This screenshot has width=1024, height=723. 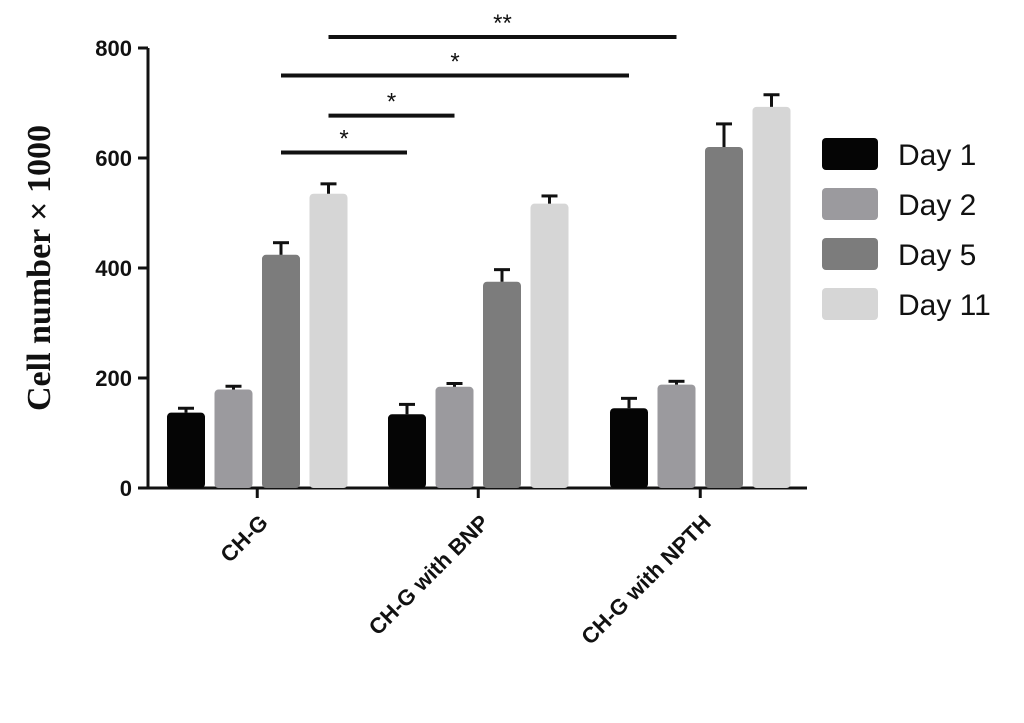 I want to click on significance-brackets: *****, so click(x=479, y=82).